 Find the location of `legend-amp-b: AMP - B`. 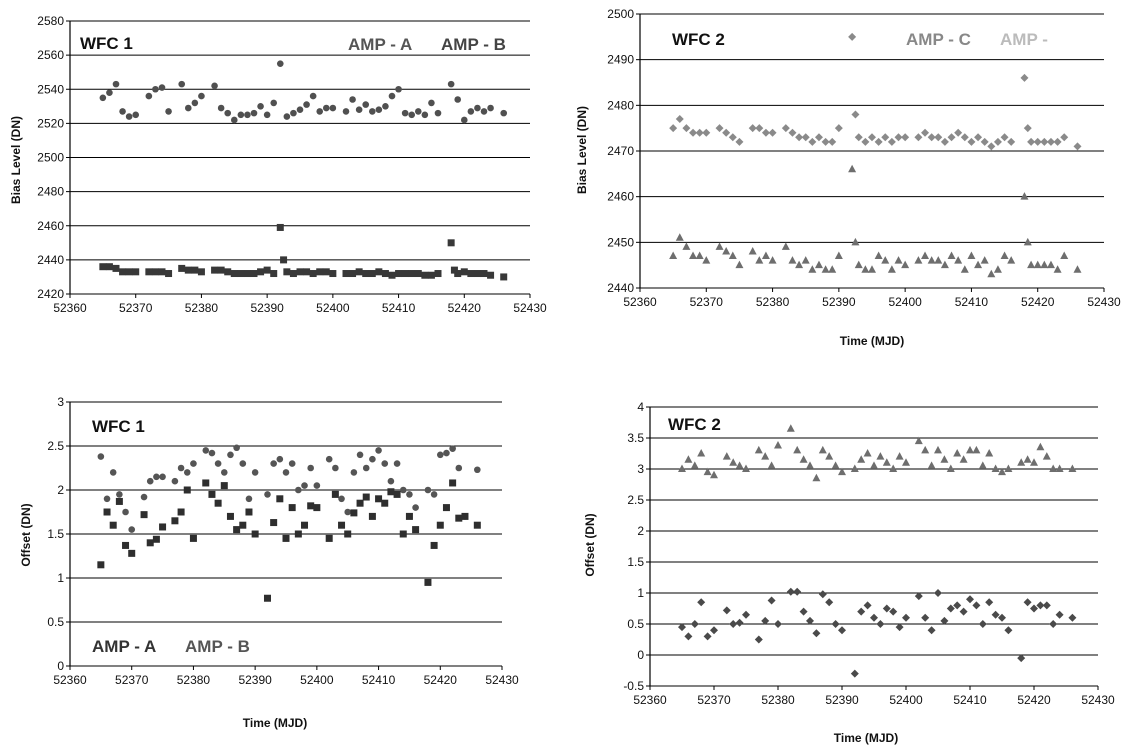

legend-amp-b: AMP - B is located at coordinates (473, 44).